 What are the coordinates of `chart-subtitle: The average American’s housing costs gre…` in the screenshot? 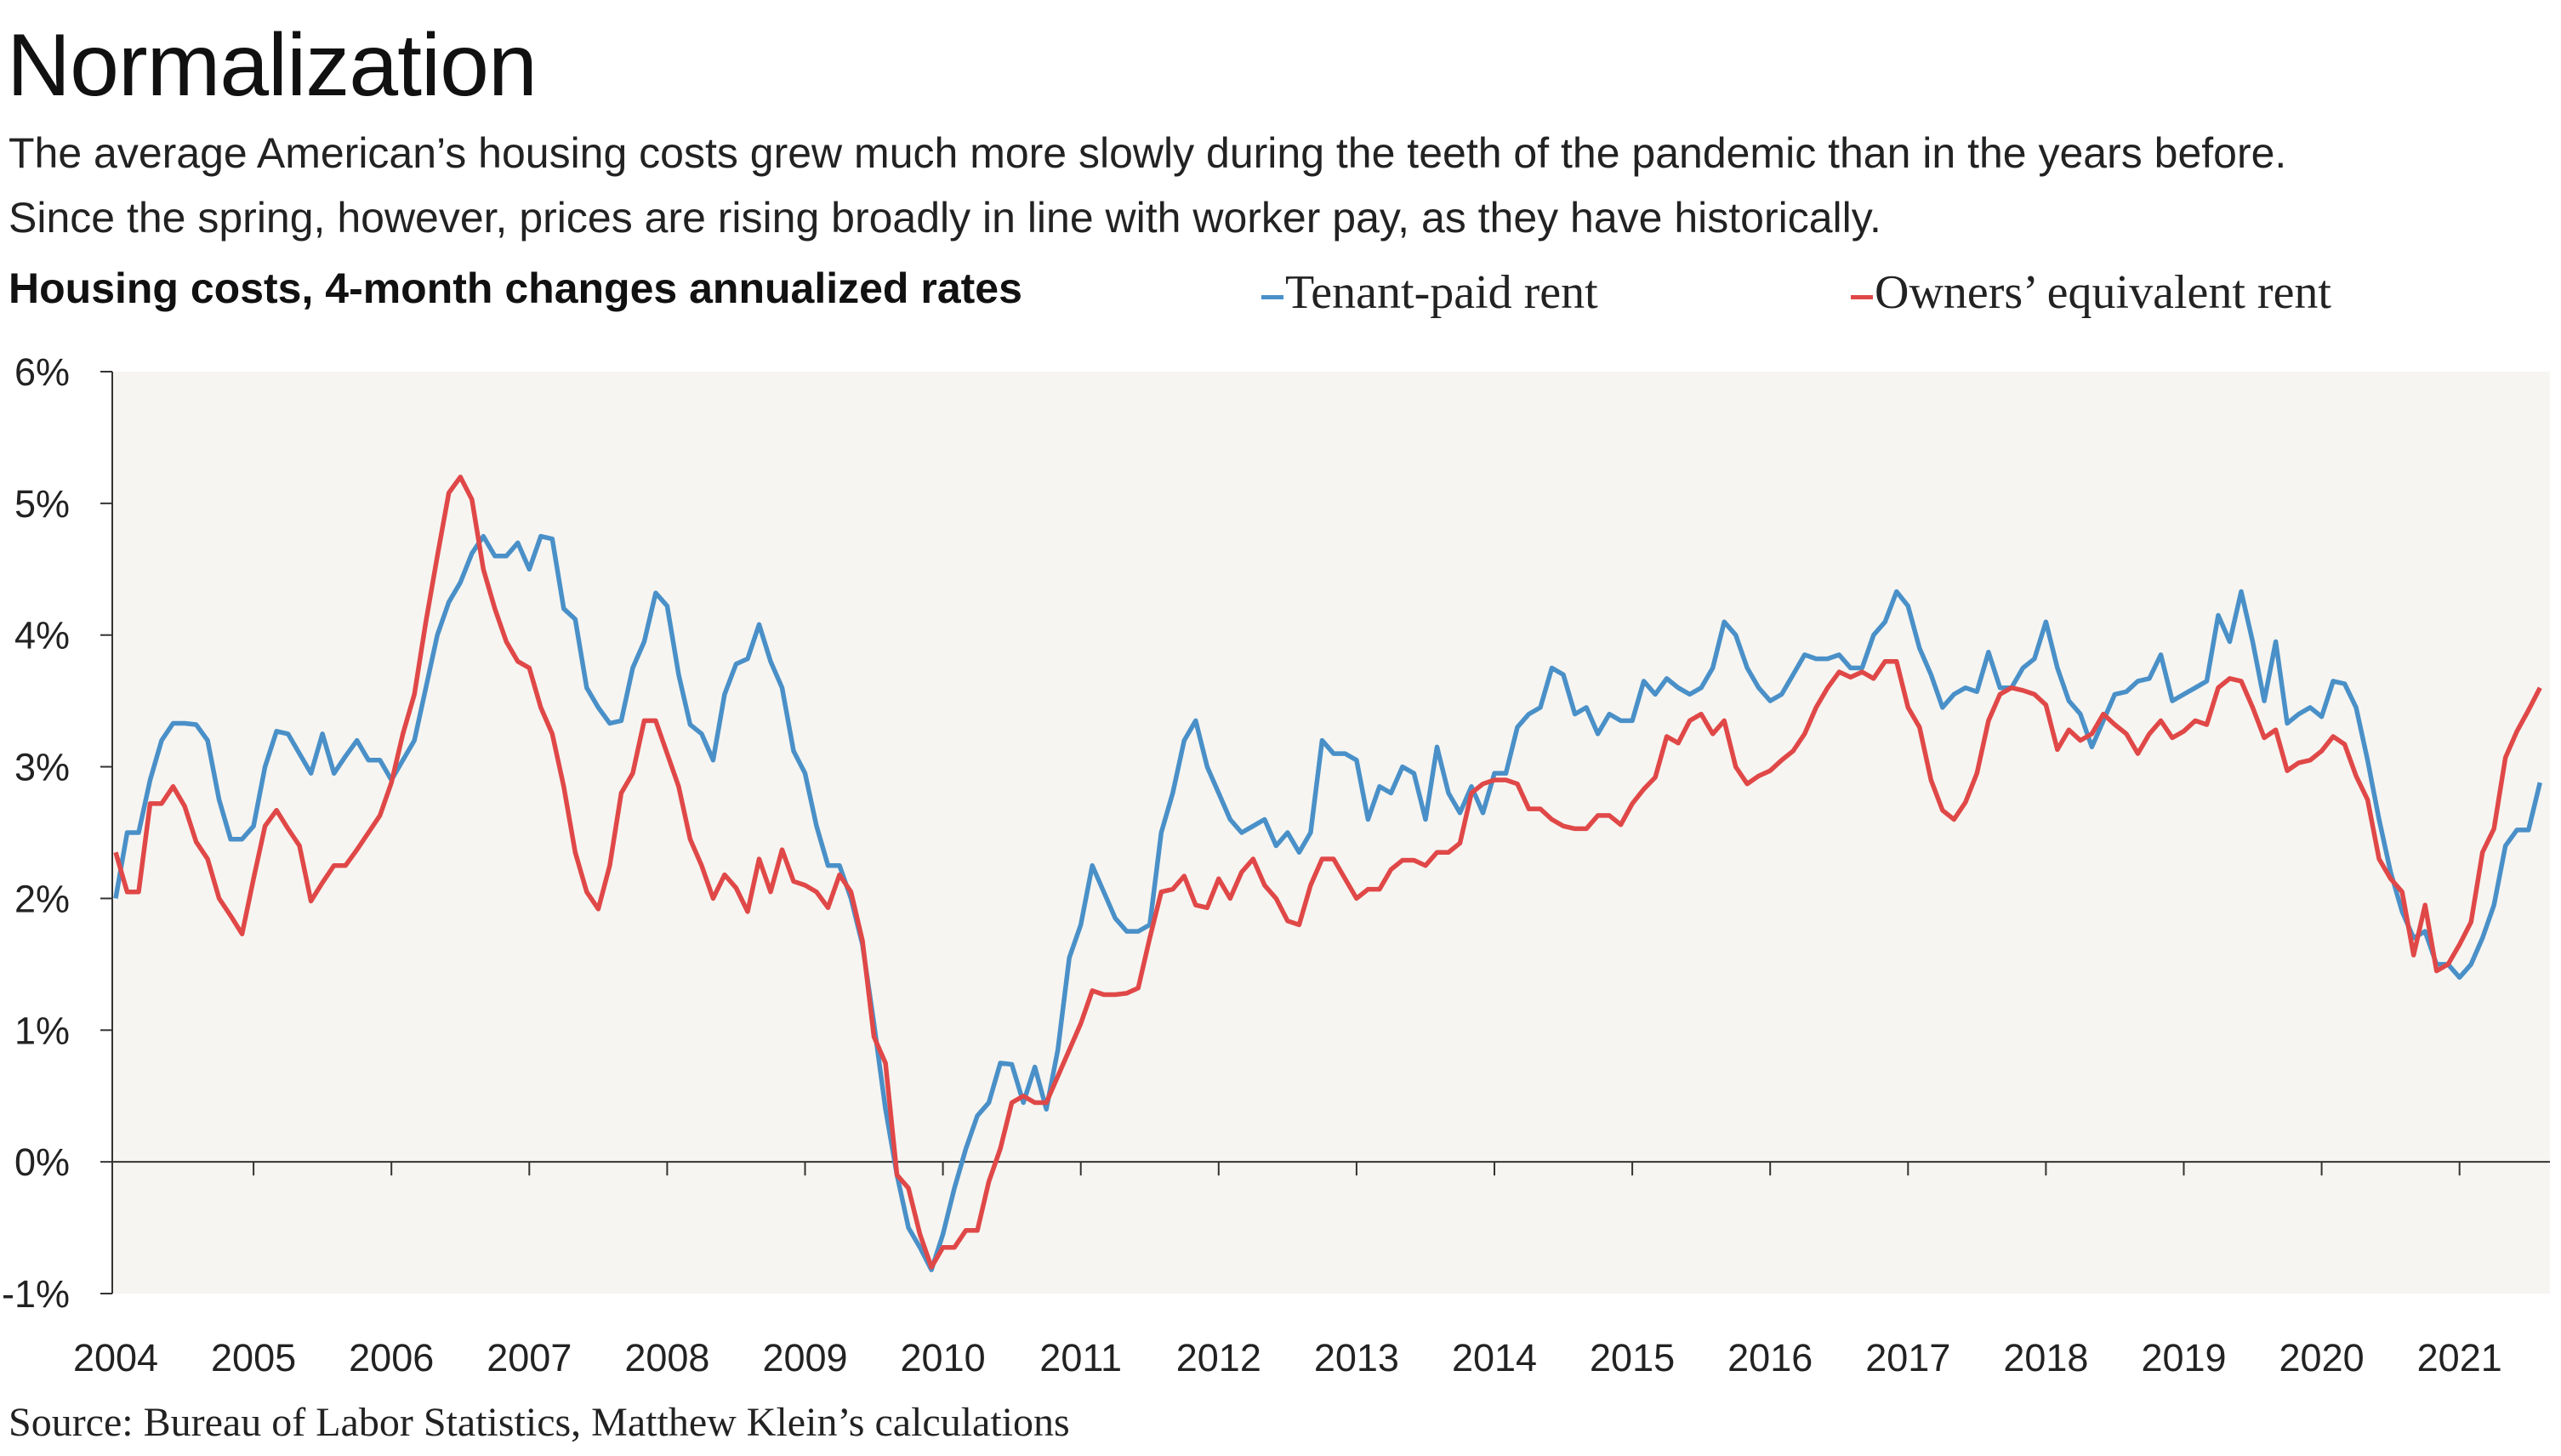 It's located at (1280, 185).